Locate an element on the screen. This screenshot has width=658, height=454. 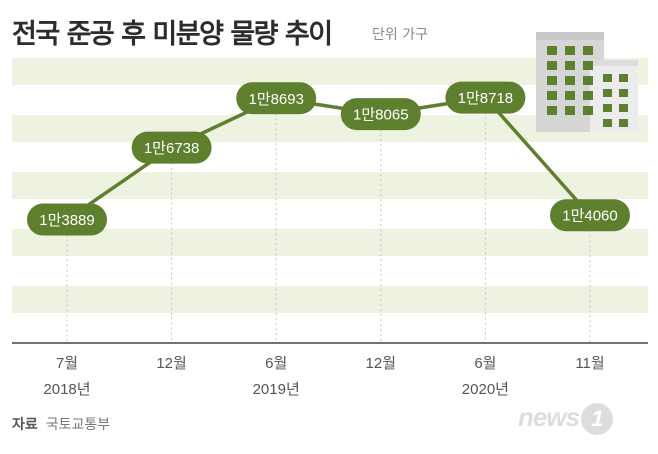
building-icon is located at coordinates (587, 82).